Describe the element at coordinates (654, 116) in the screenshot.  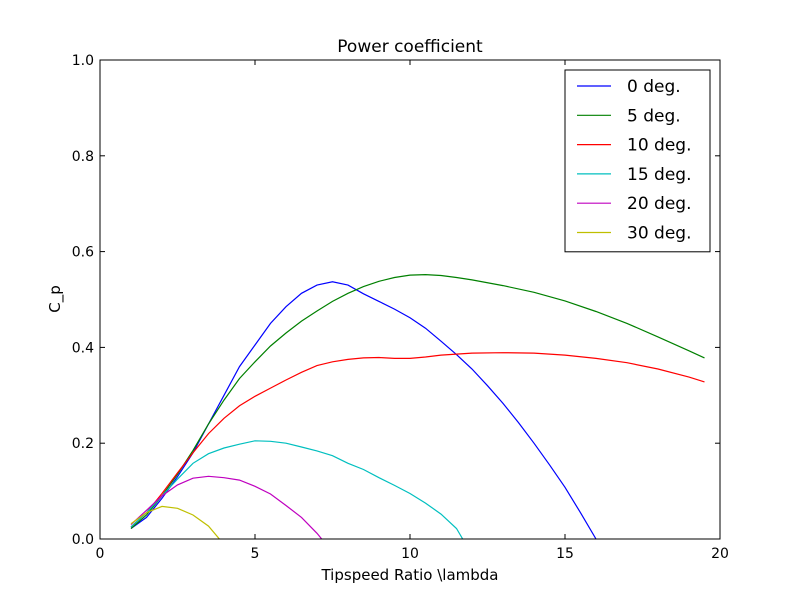
I see `legend-label: 5 deg.` at that location.